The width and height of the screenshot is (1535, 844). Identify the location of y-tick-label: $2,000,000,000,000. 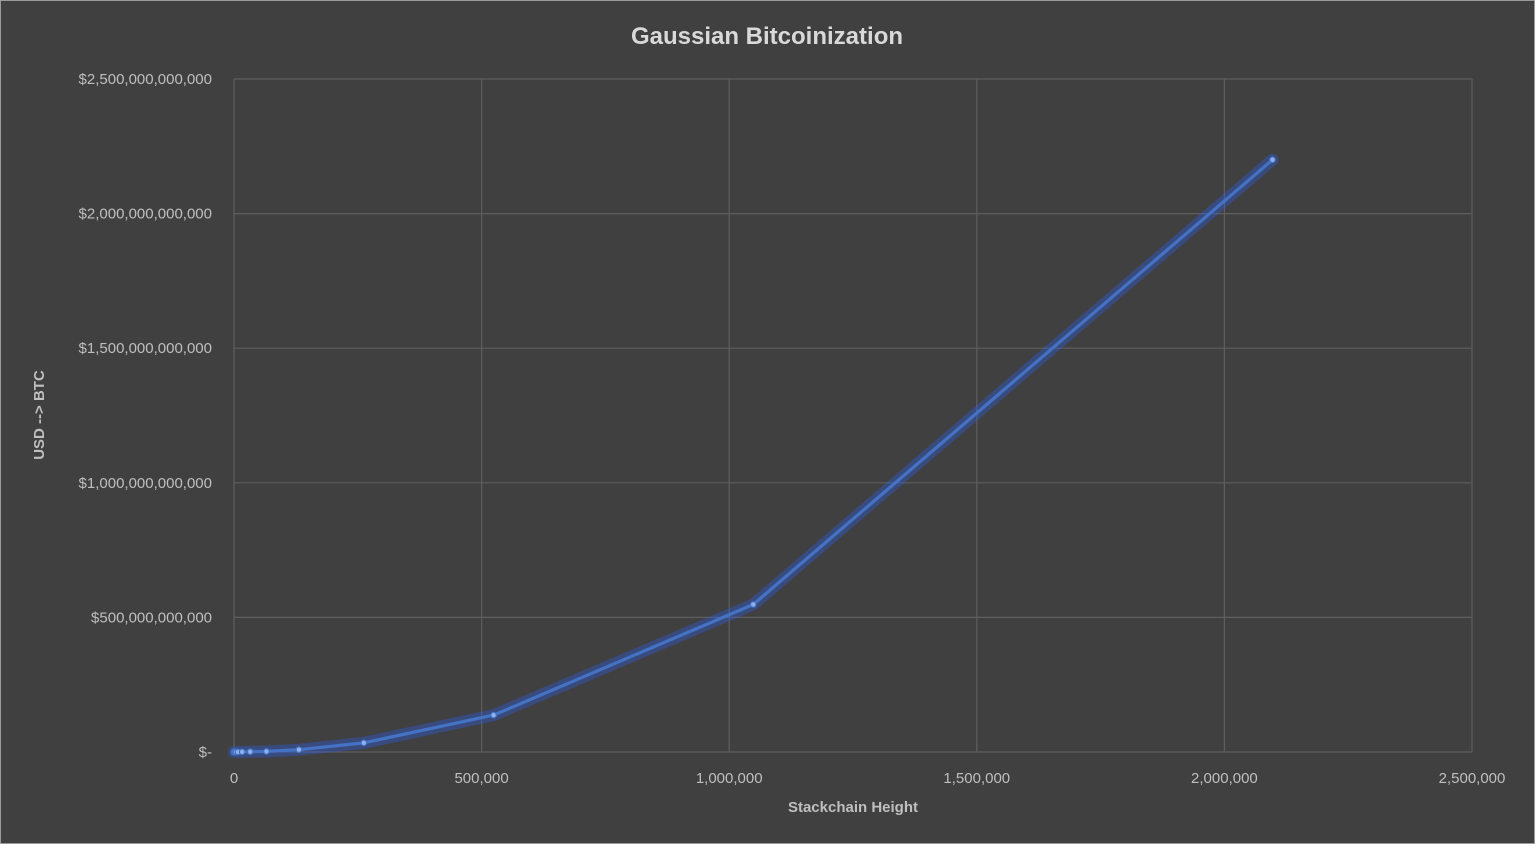
(145, 214).